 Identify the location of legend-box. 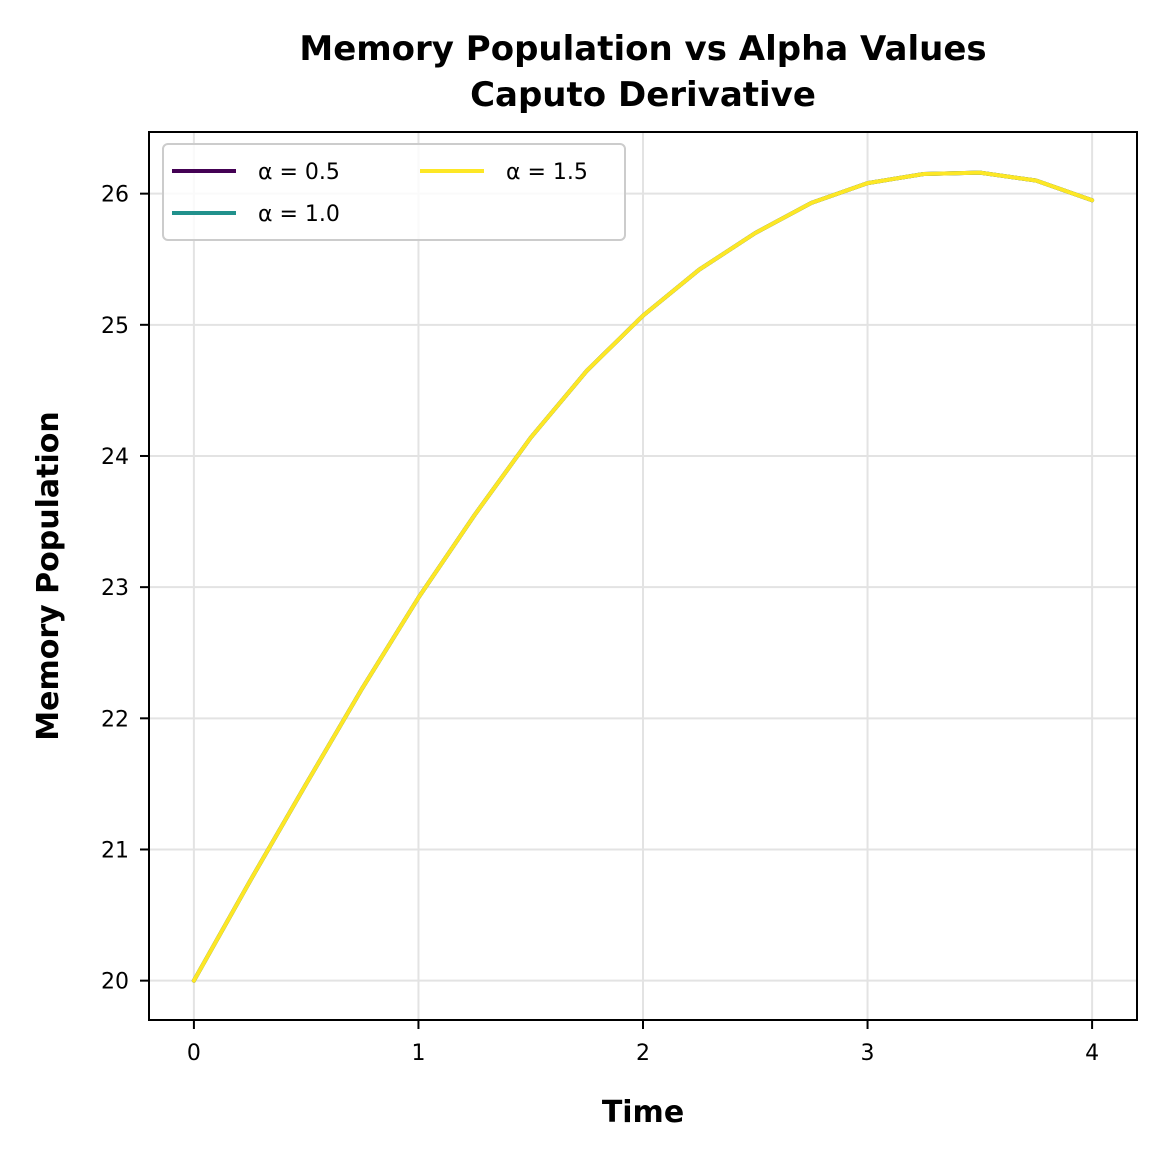
(394, 192).